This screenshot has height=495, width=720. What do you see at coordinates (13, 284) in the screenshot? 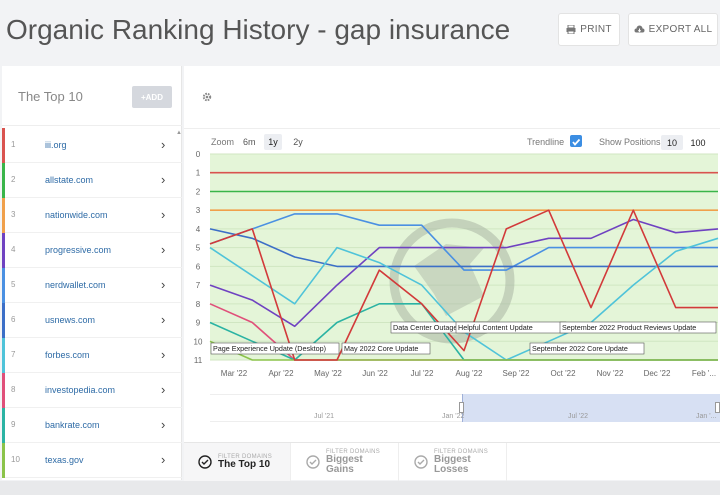
I see `rank-number: 5` at bounding box center [13, 284].